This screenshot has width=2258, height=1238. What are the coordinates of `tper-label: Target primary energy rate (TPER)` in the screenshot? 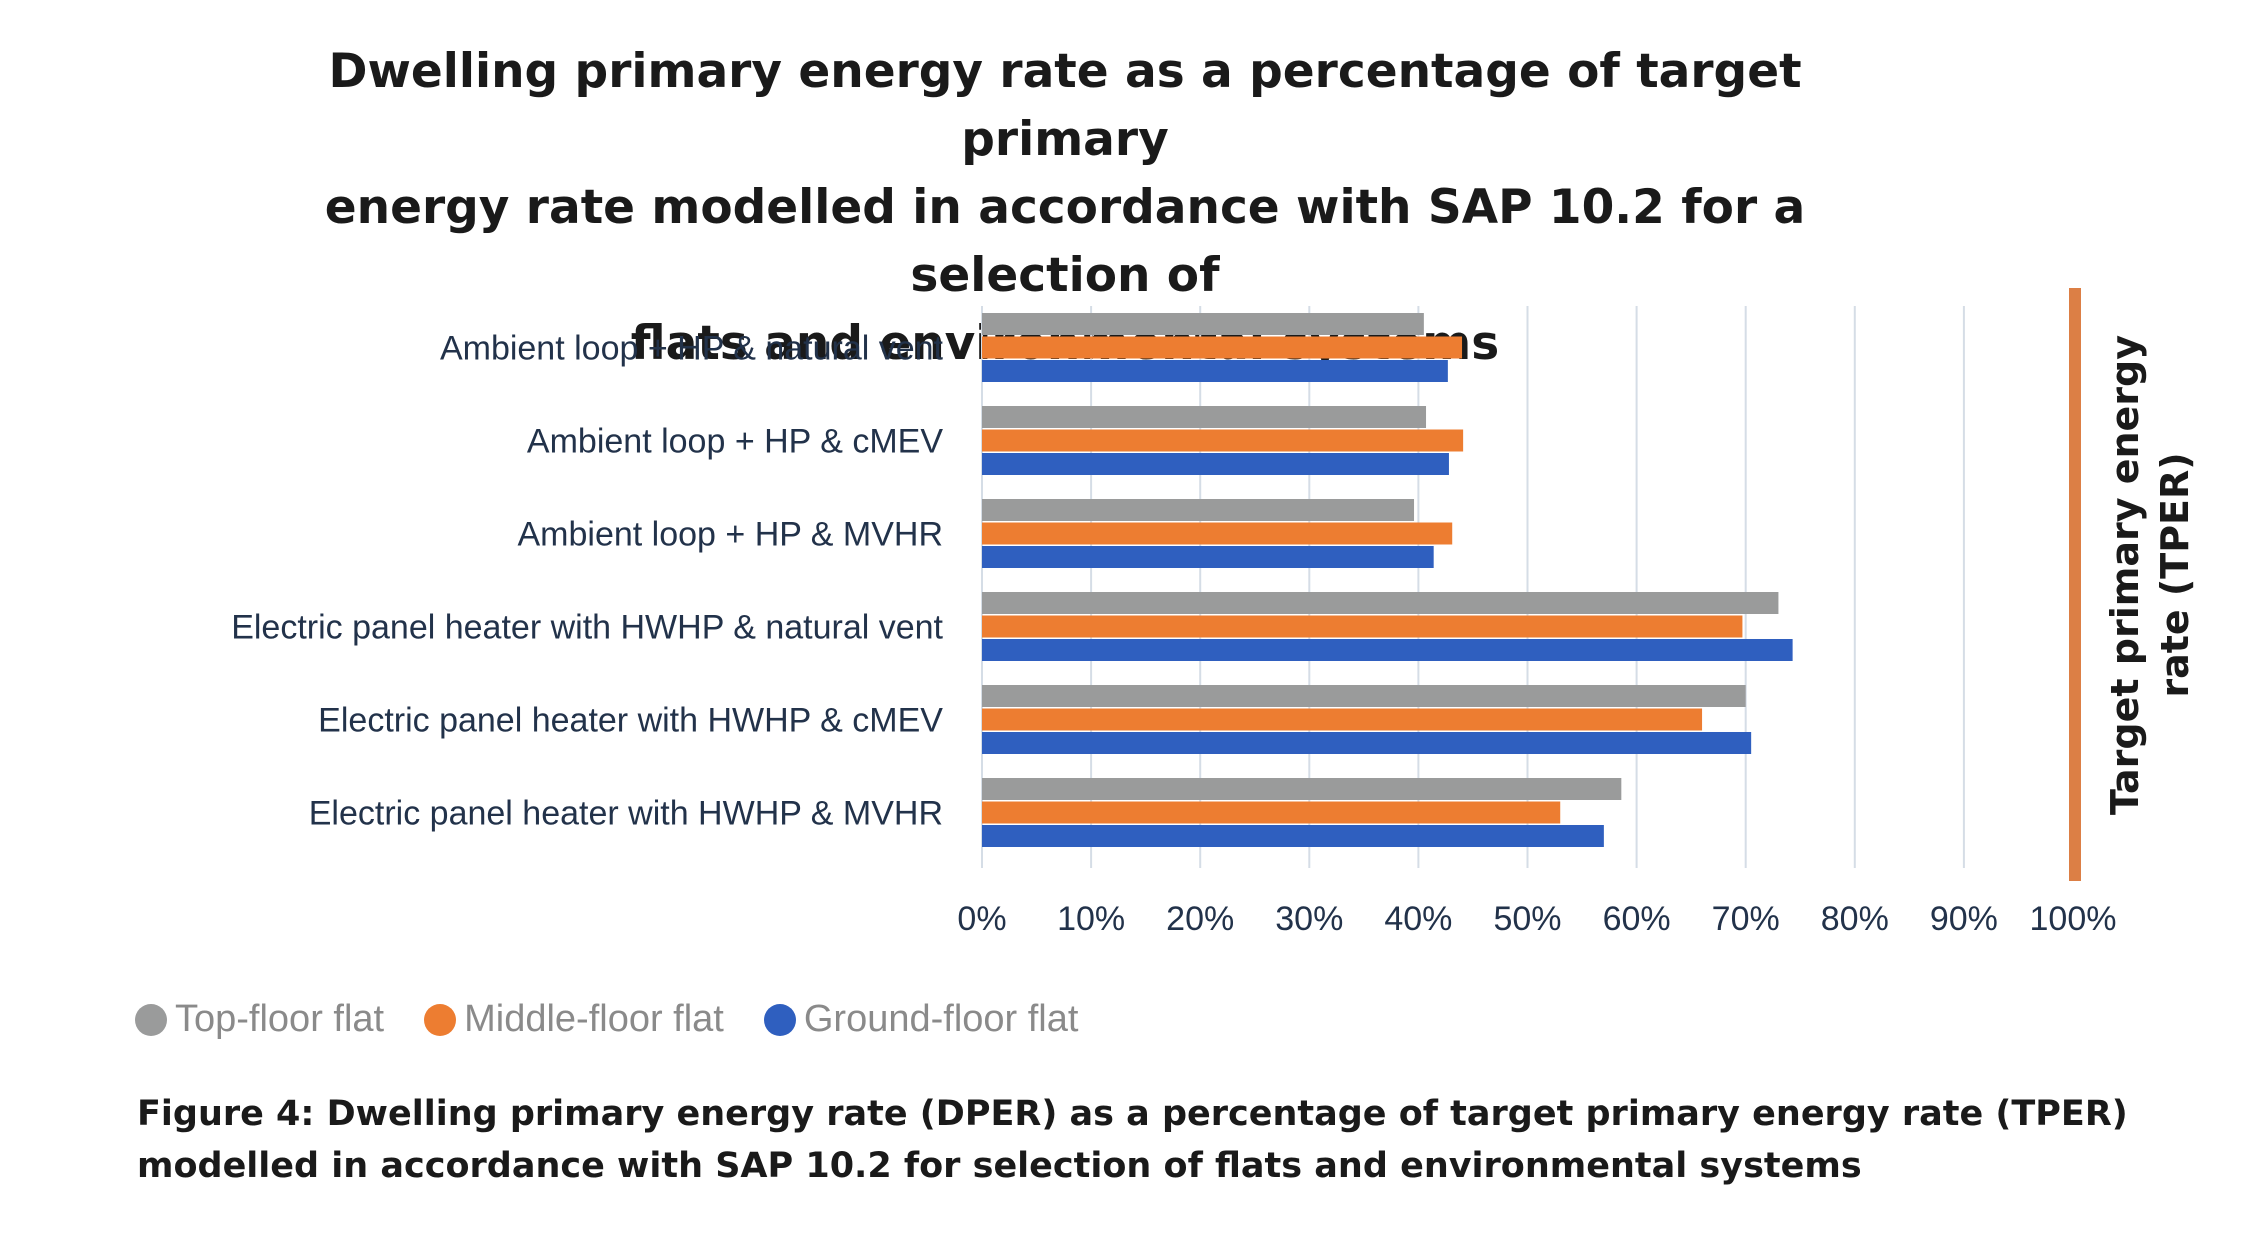 It's located at (2150, 575).